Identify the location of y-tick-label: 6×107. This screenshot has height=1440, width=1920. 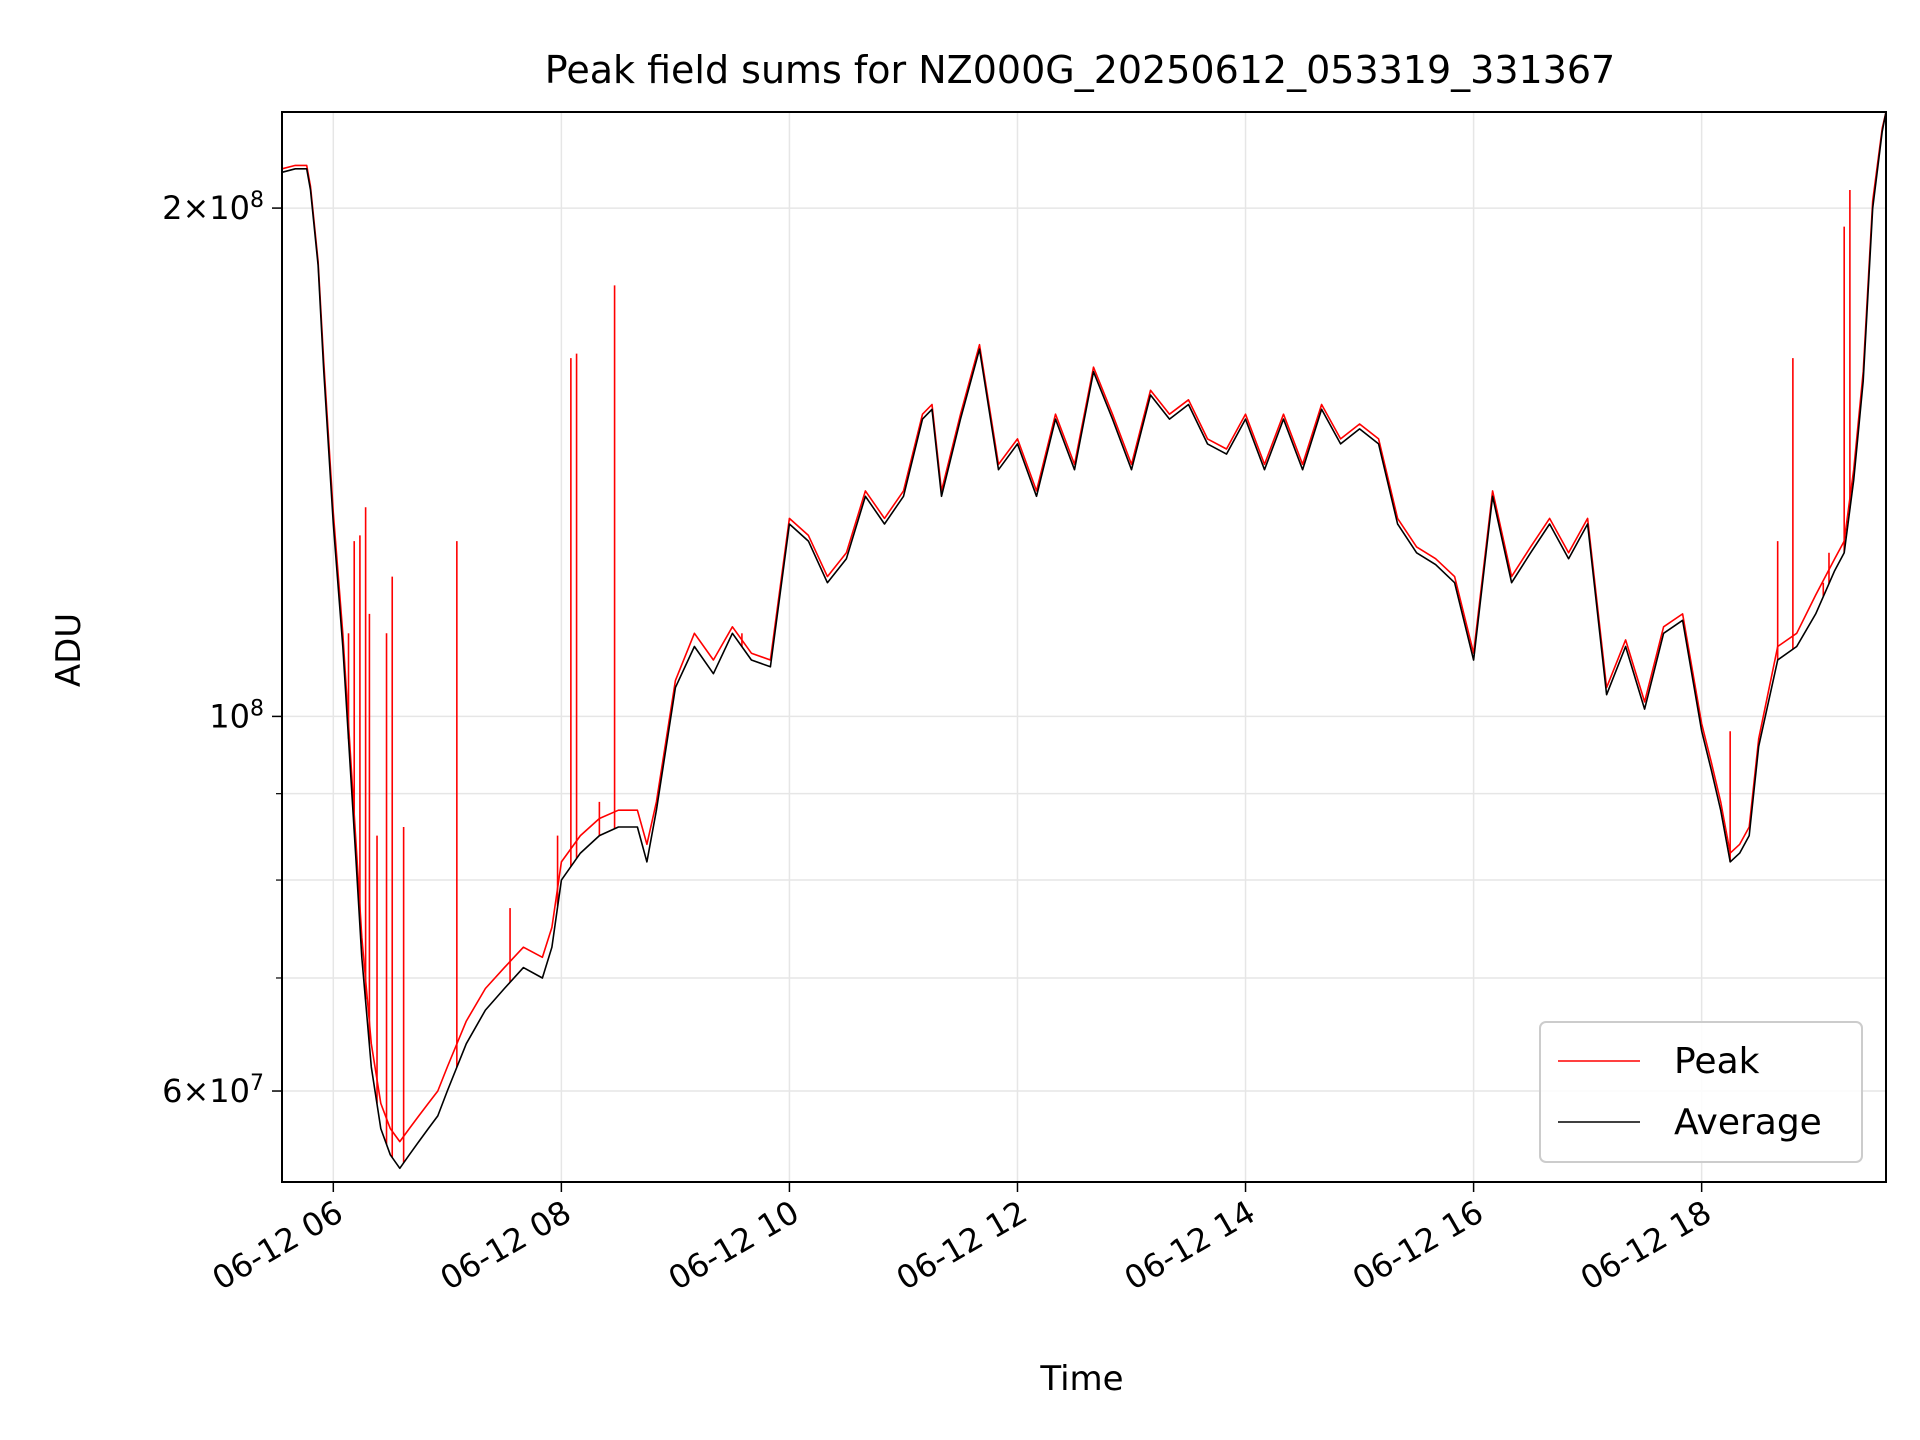
(213, 1091).